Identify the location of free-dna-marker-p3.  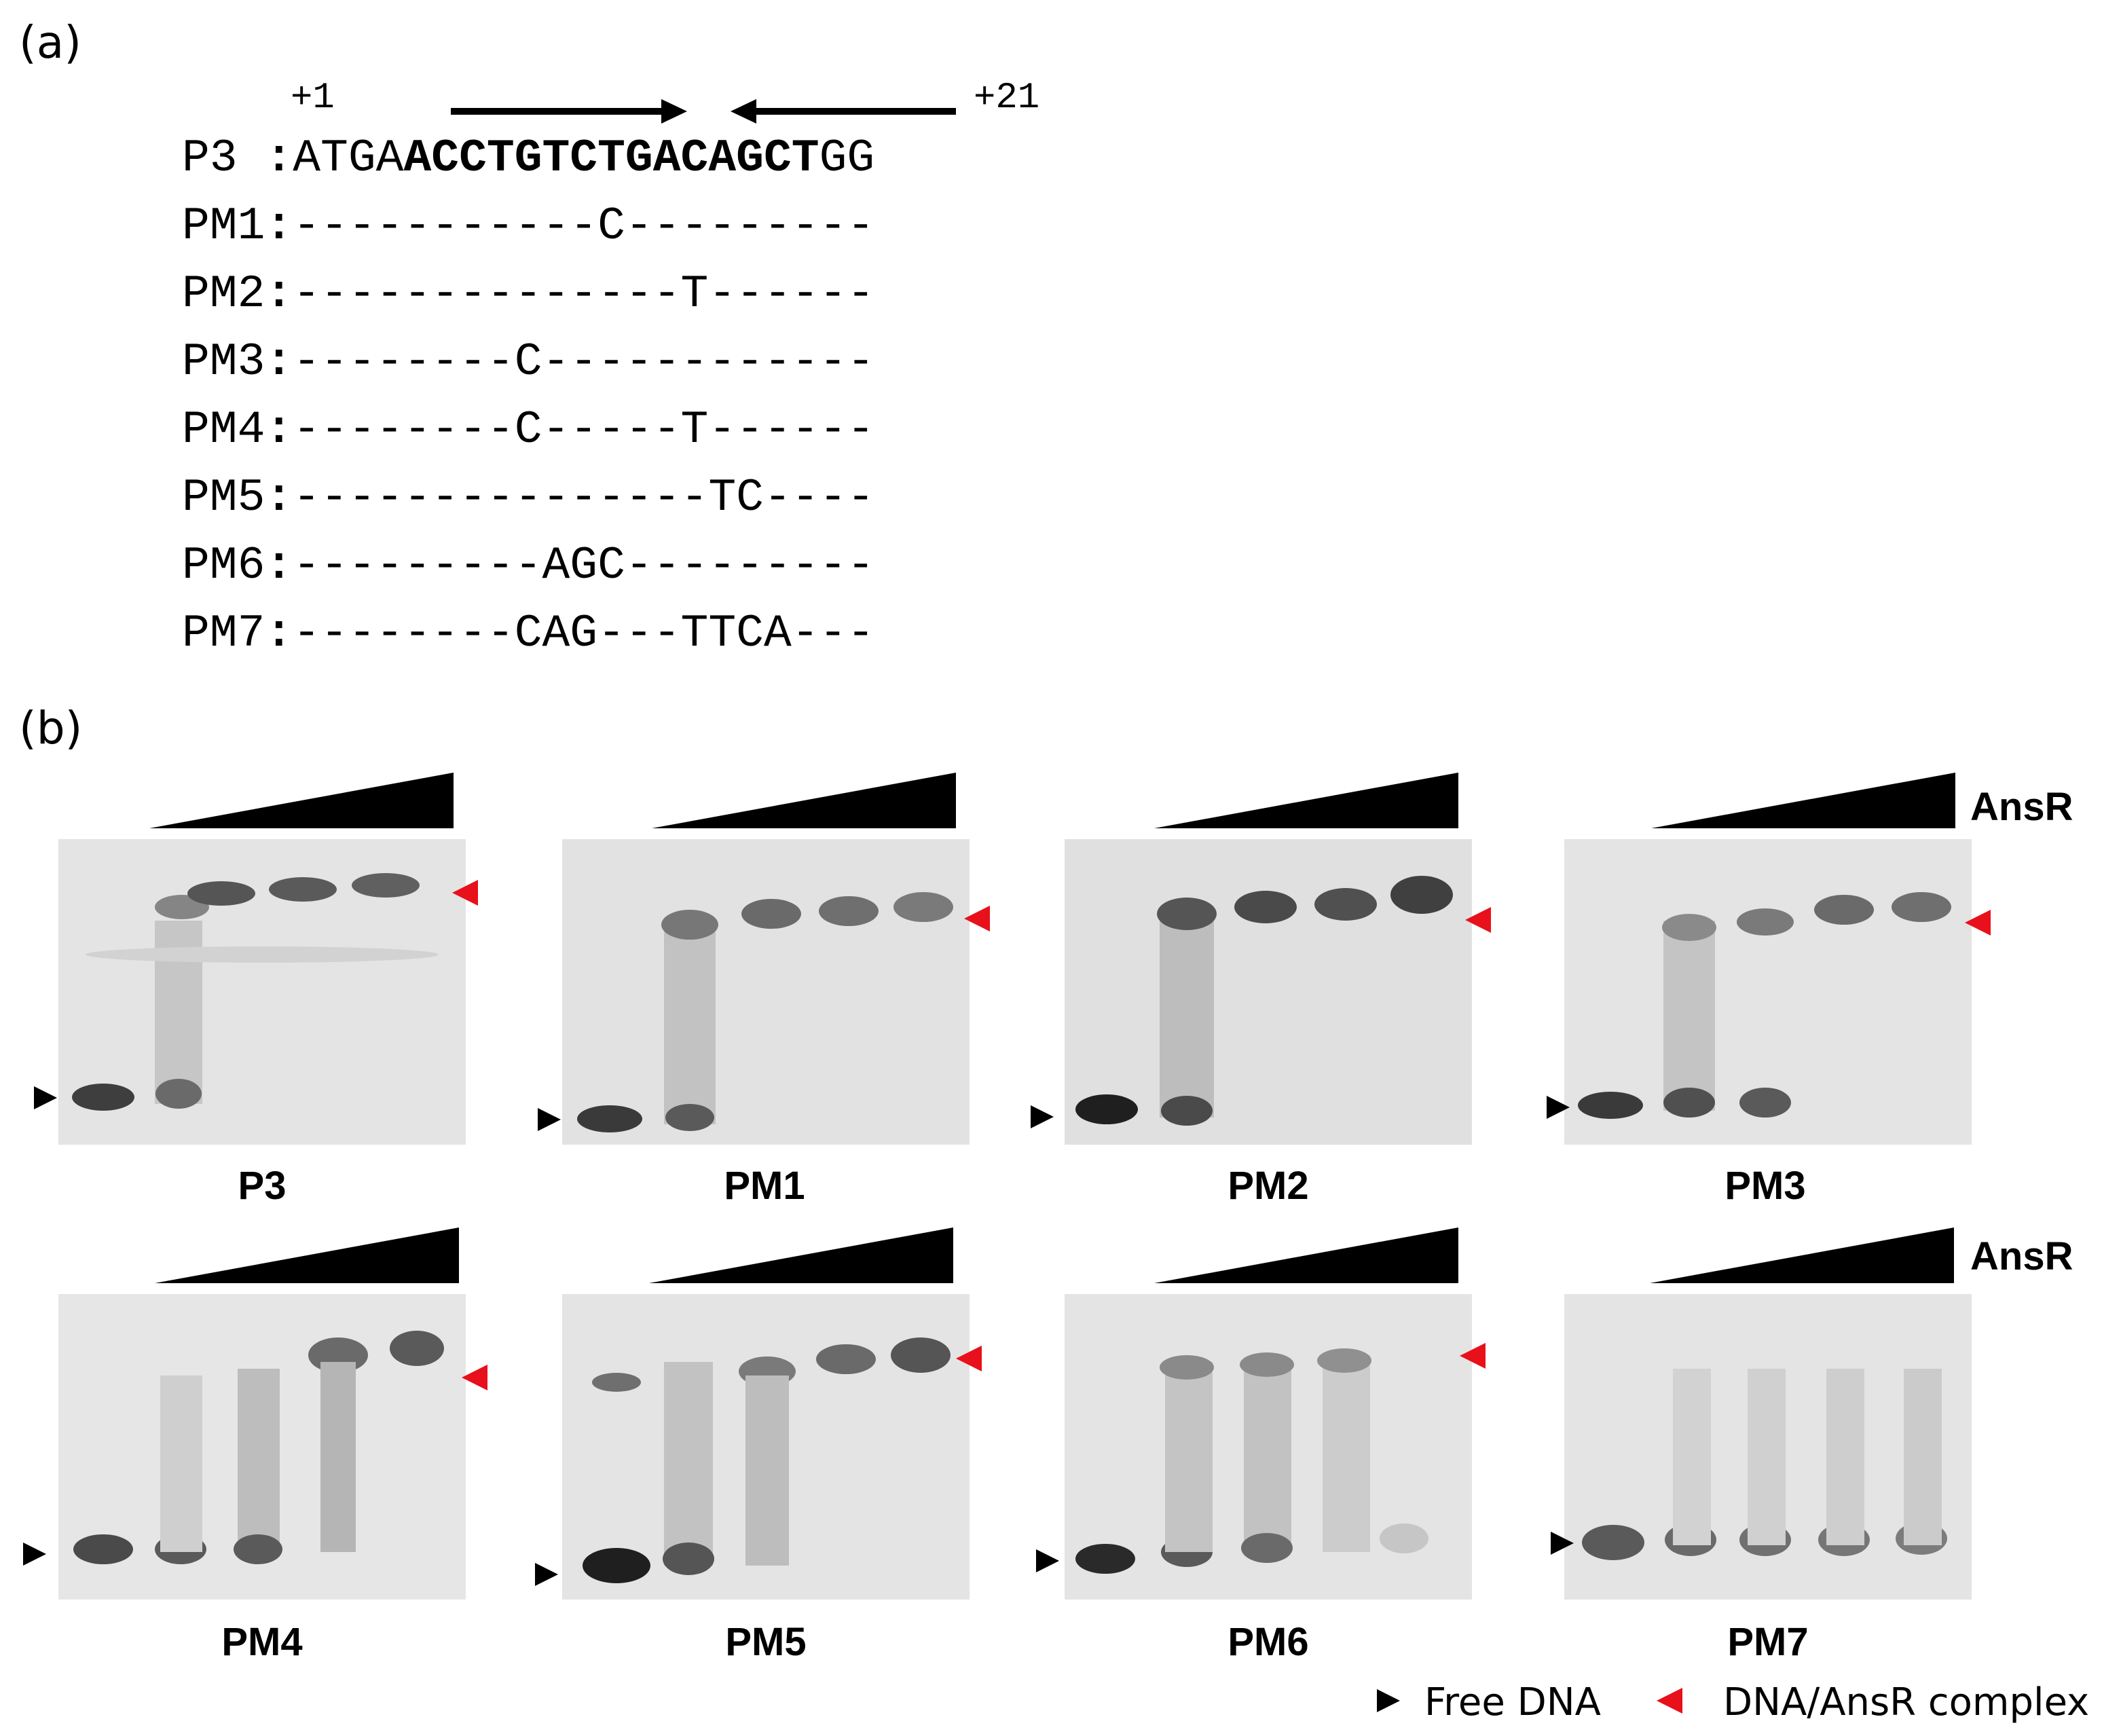
(45, 1097).